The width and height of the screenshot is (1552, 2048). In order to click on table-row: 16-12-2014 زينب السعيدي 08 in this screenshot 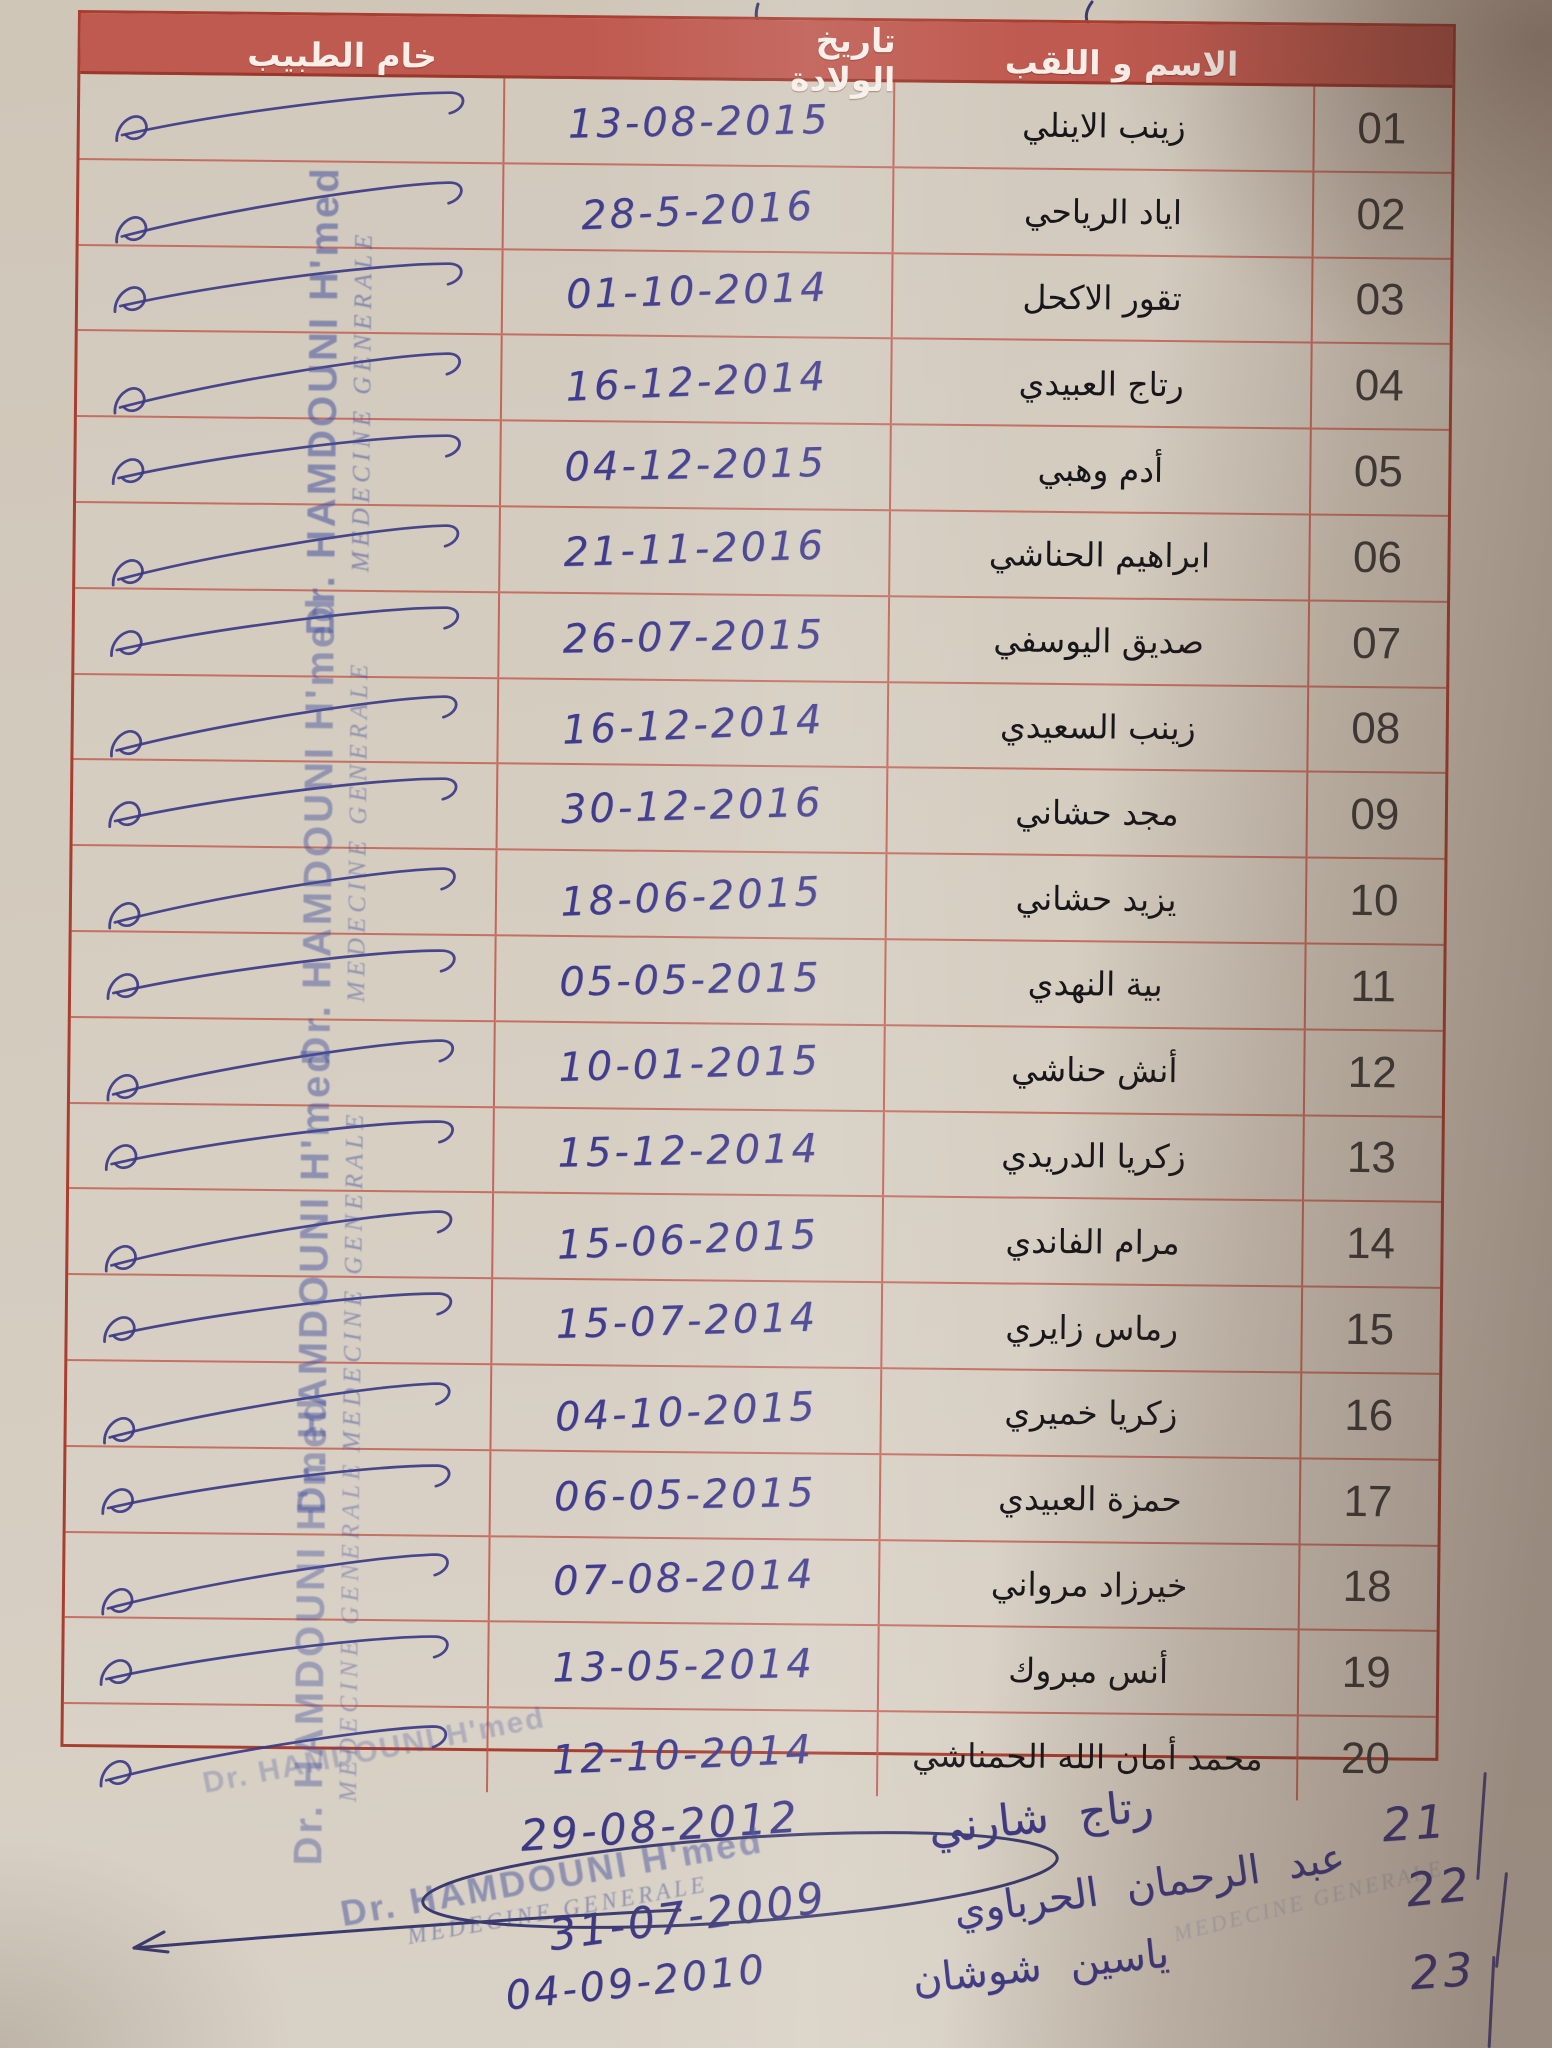, I will do `click(760, 722)`.